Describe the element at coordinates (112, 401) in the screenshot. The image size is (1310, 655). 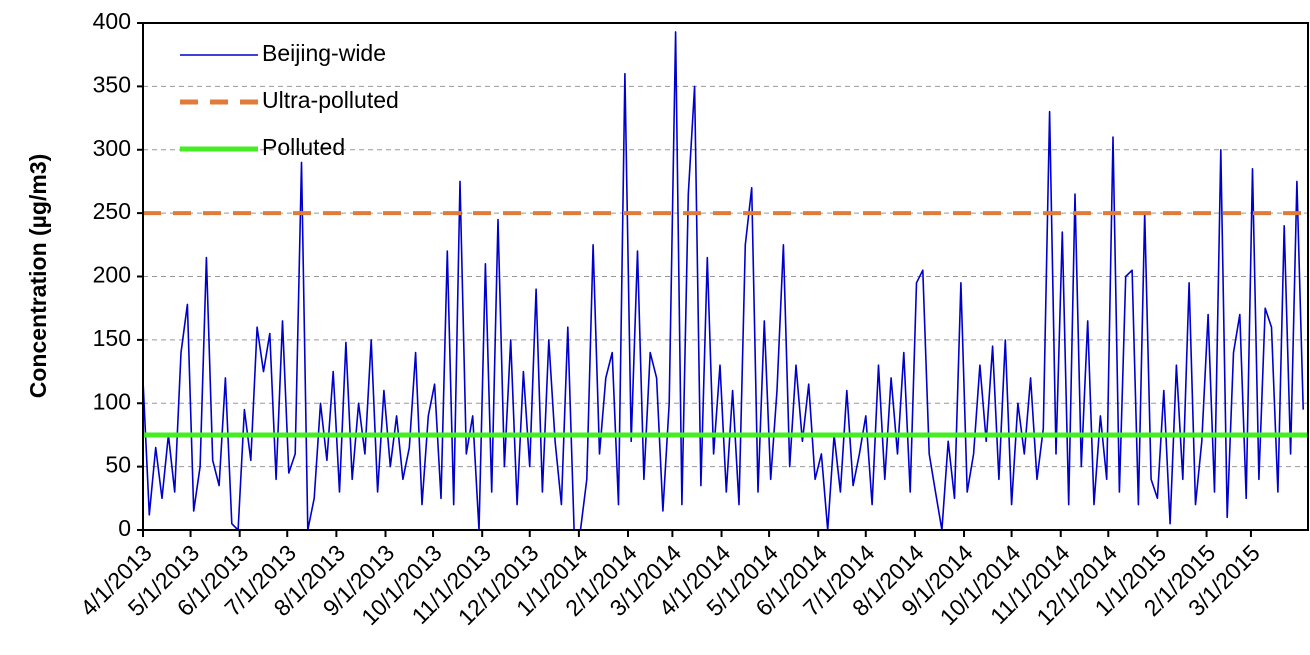
I see `y-tick-label: 100` at that location.